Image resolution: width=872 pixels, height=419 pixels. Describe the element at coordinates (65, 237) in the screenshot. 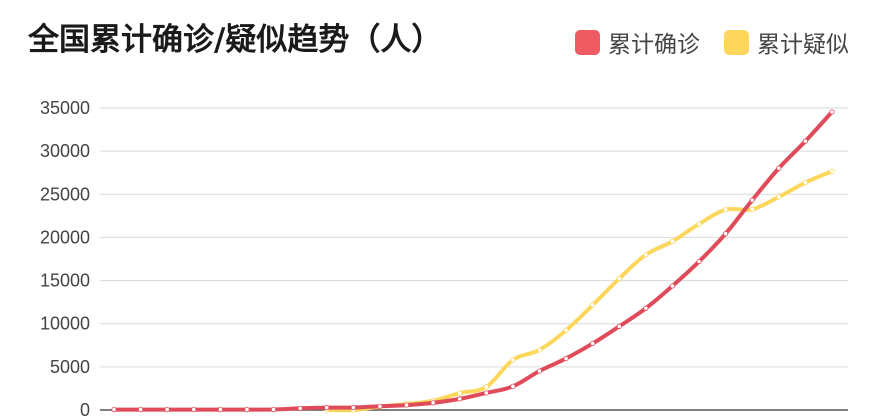

I see `y-tick-label-20000: 20000` at that location.